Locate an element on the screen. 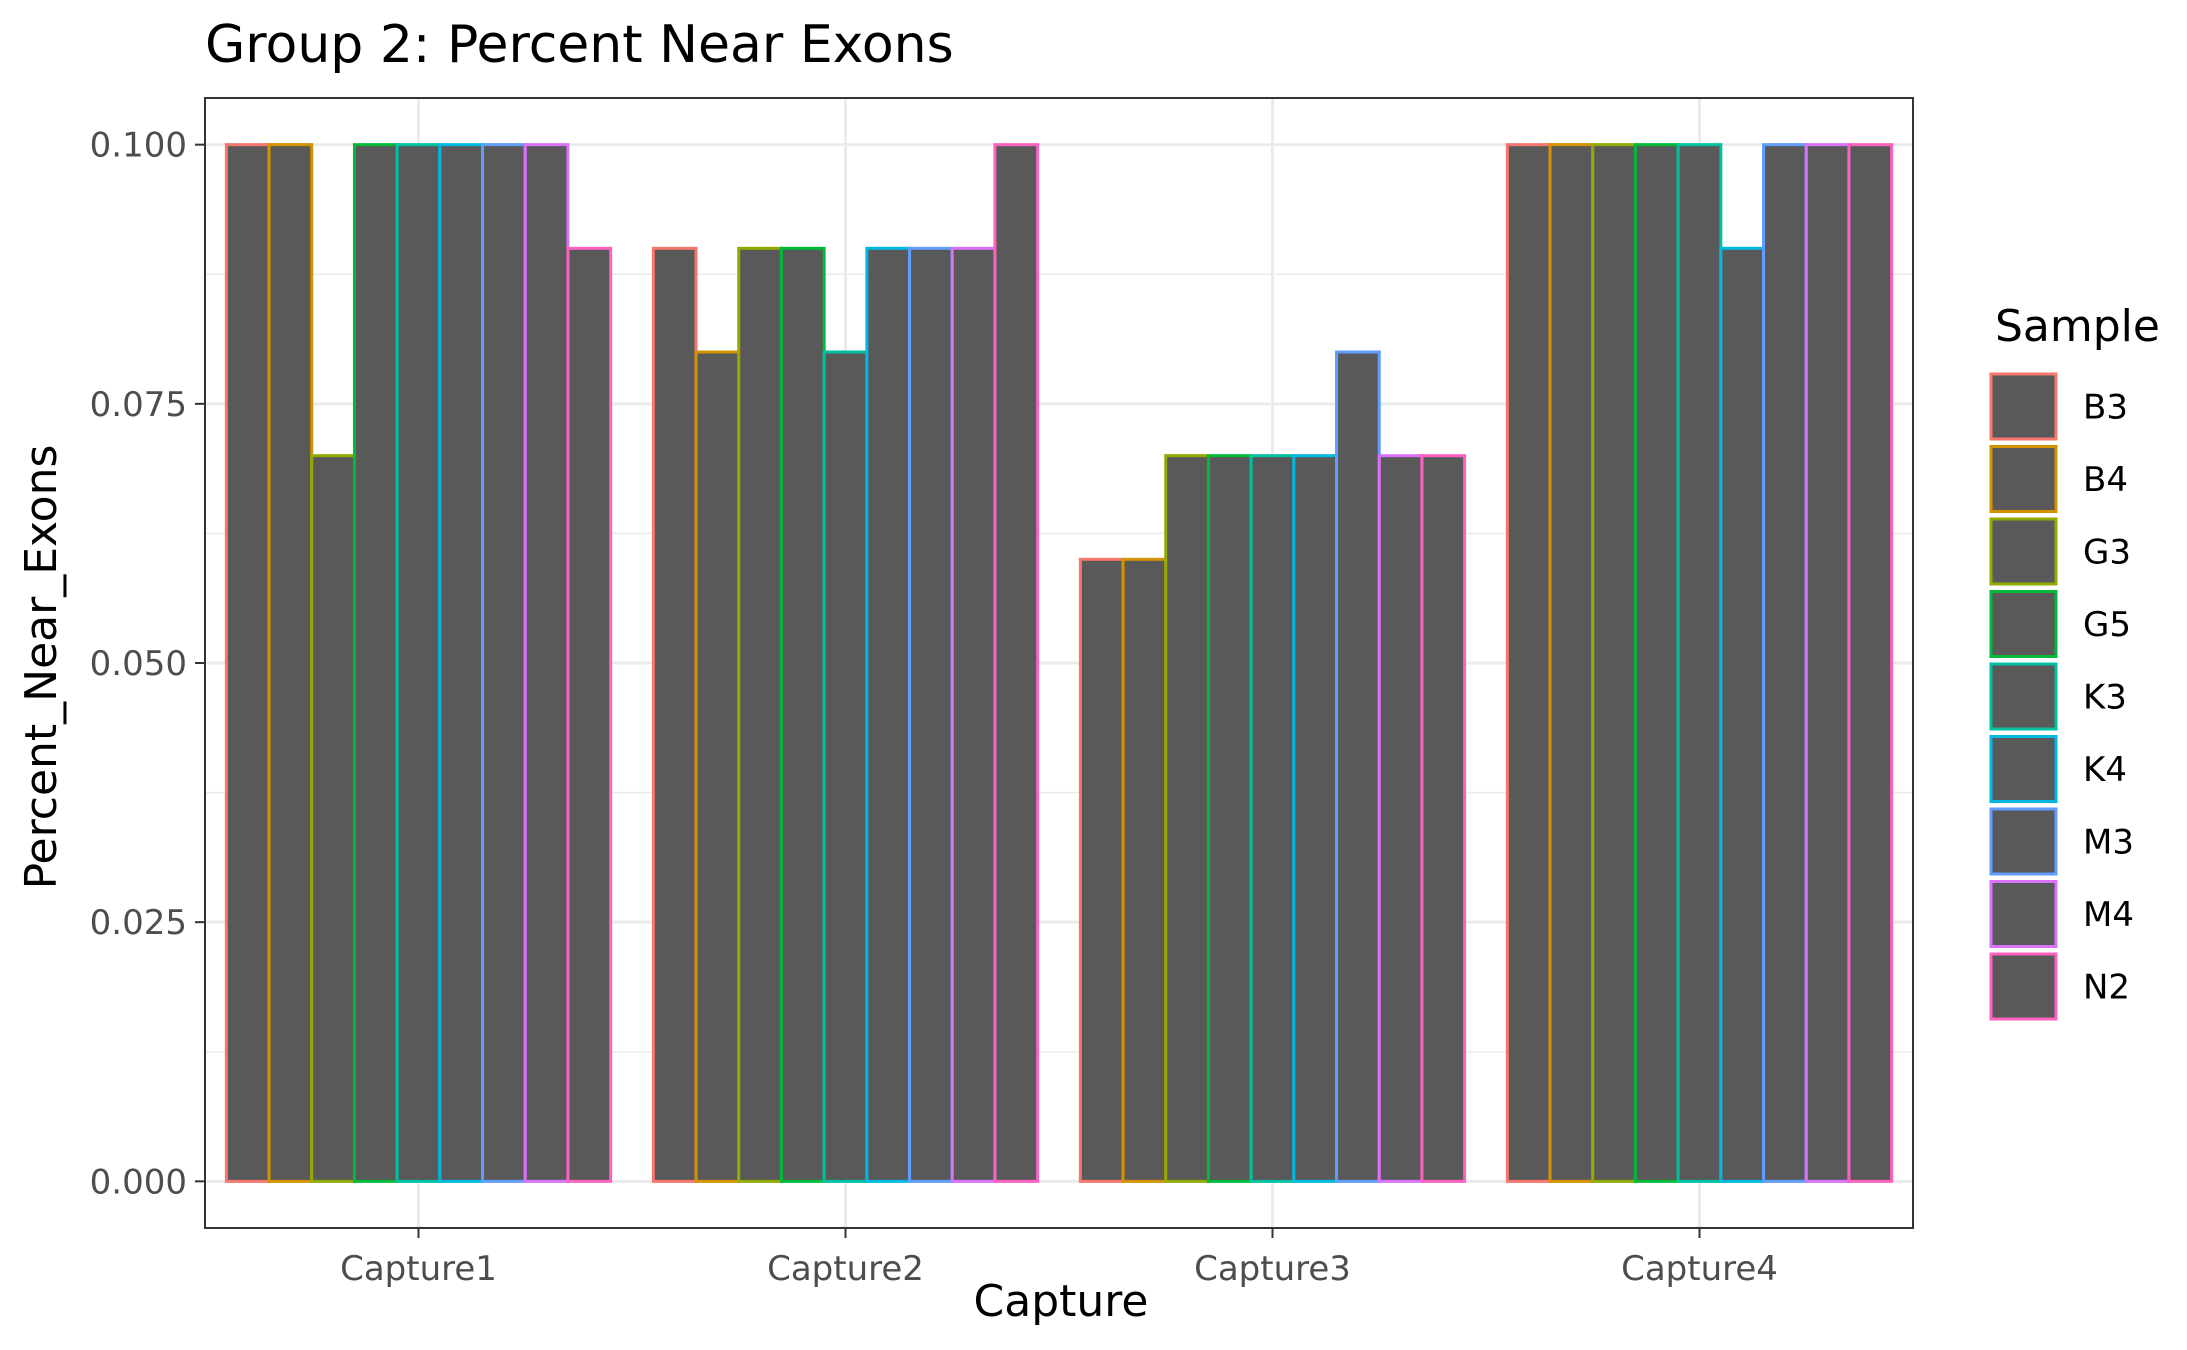 The height and width of the screenshot is (1350, 2187). y-tick-label: 0.100 is located at coordinates (138, 146).